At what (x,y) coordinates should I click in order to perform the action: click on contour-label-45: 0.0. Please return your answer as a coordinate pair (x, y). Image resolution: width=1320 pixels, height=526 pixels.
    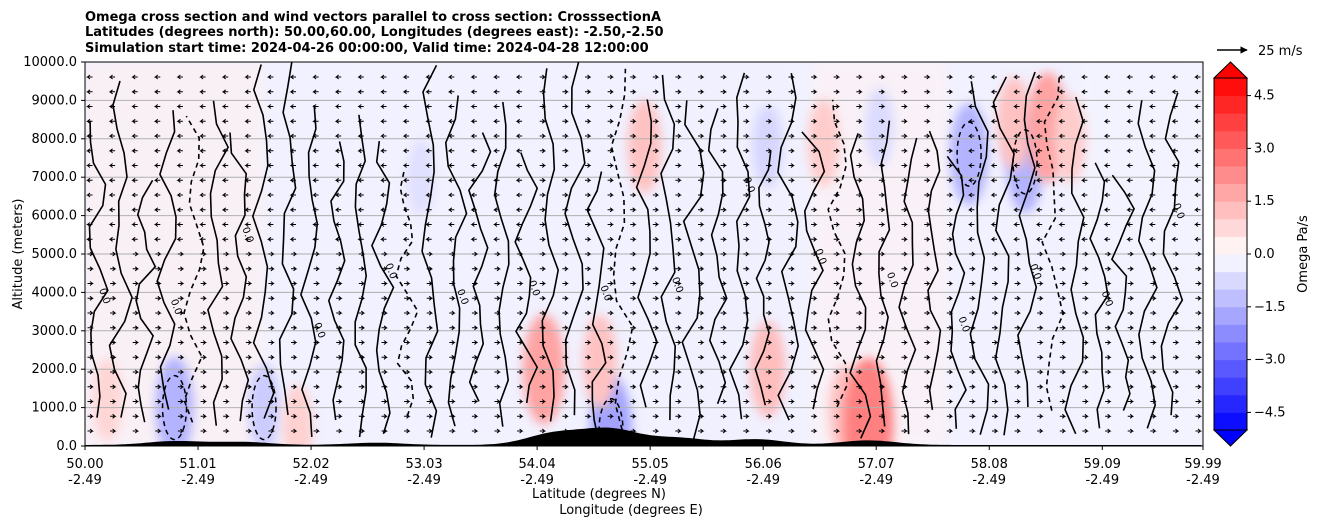
    Looking at the image, I should click on (1178, 211).